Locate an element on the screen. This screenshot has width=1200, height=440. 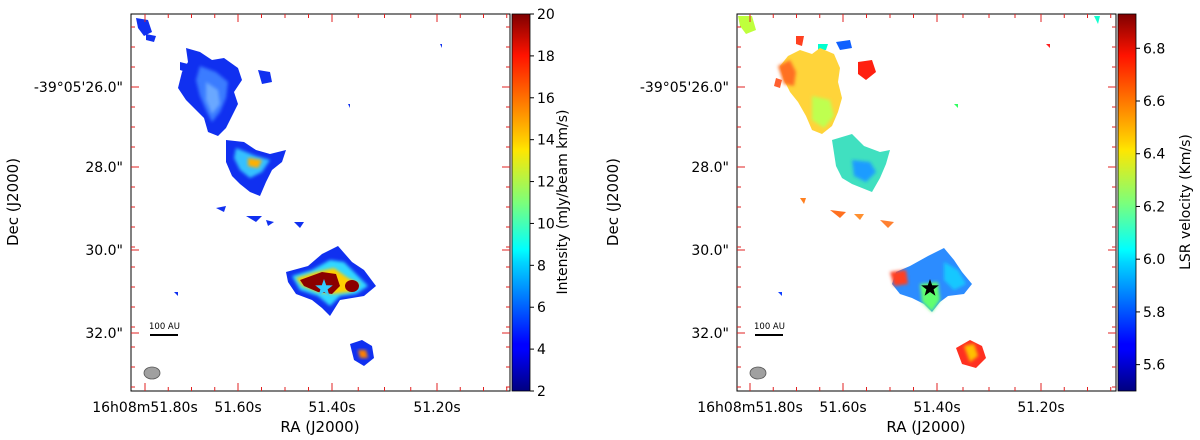
right-y-tick-0: -39°05'26.0" is located at coordinates (684, 88).